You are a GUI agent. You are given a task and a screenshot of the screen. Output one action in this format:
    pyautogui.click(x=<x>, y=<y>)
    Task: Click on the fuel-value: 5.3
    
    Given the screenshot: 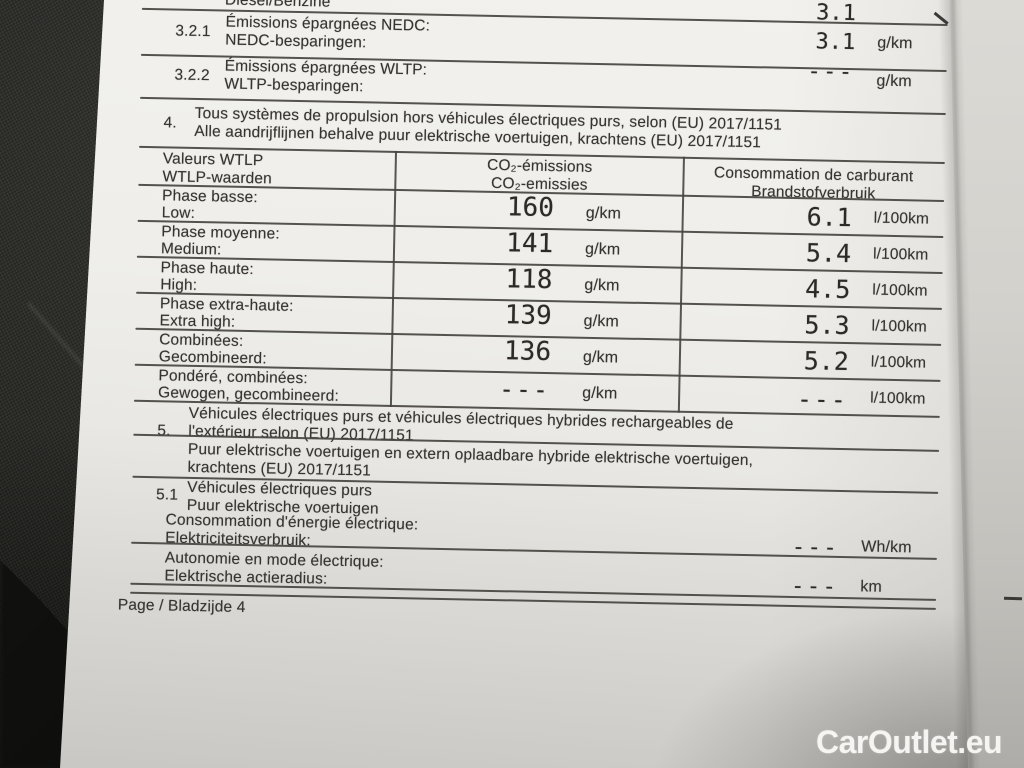 What is the action you would take?
    pyautogui.click(x=827, y=325)
    